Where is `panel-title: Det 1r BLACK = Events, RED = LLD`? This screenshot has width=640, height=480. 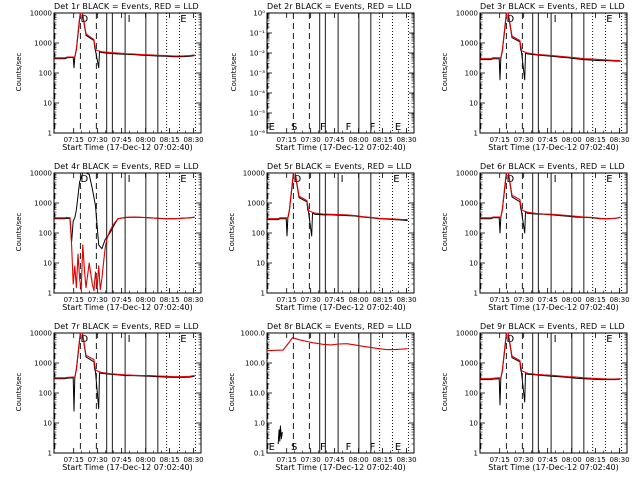 panel-title: Det 1r BLACK = Events, RED = LLD is located at coordinates (126, 6).